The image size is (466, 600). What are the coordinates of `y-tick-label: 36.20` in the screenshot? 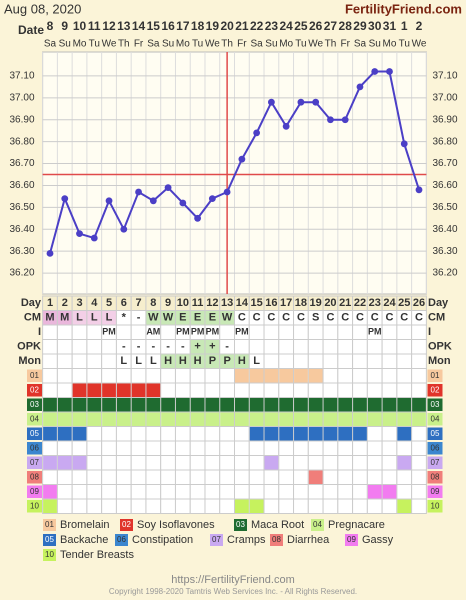 It's located at (21, 273).